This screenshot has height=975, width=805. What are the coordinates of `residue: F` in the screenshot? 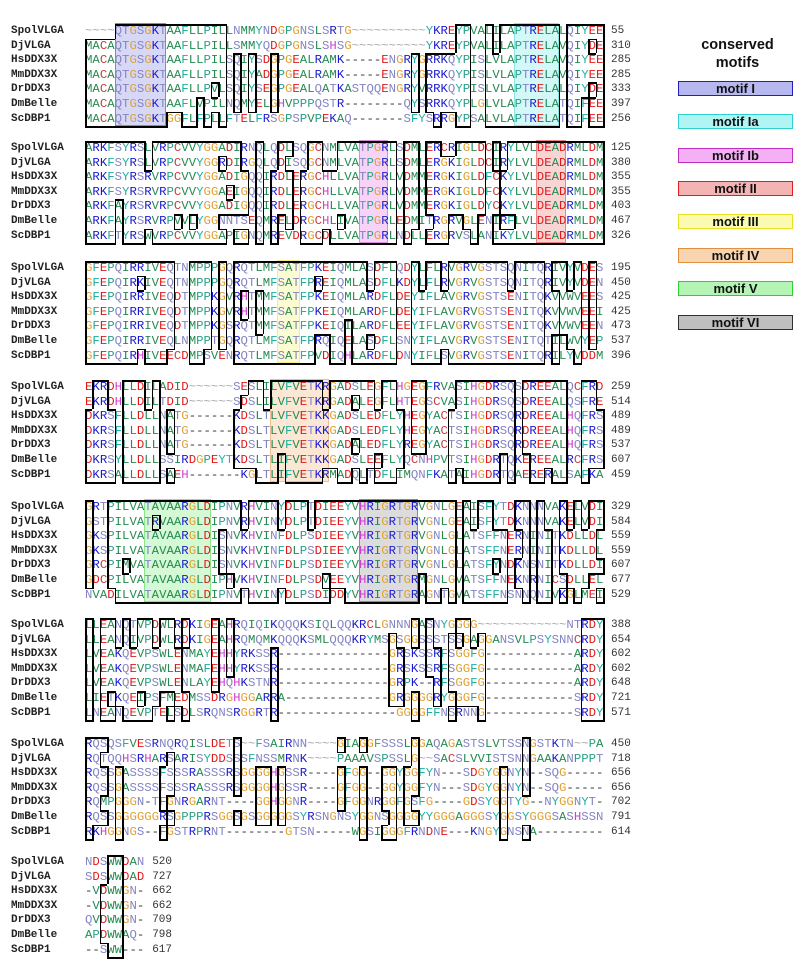 It's located at (385, 445).